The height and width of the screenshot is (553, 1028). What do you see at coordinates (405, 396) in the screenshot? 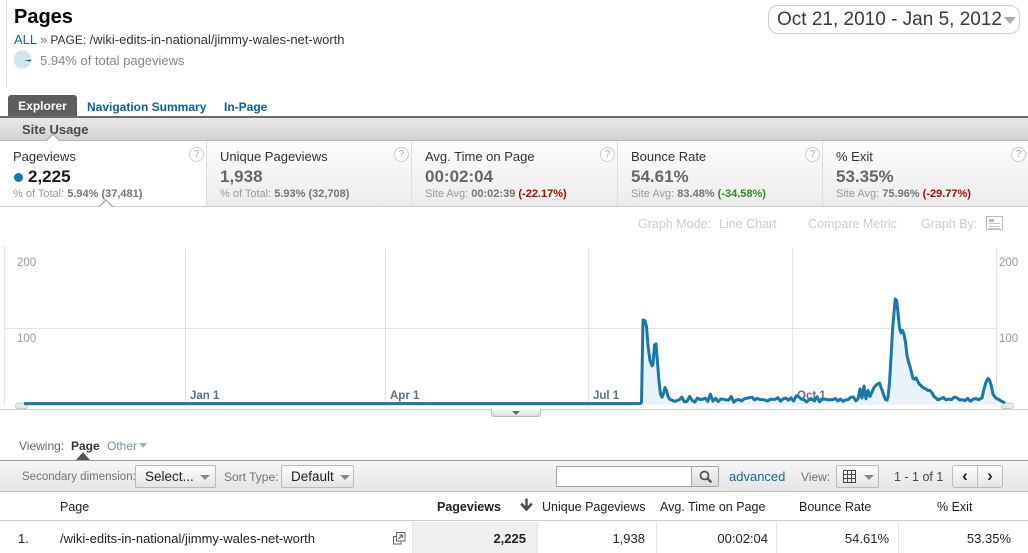
I see `svg-text: Apr 1` at bounding box center [405, 396].